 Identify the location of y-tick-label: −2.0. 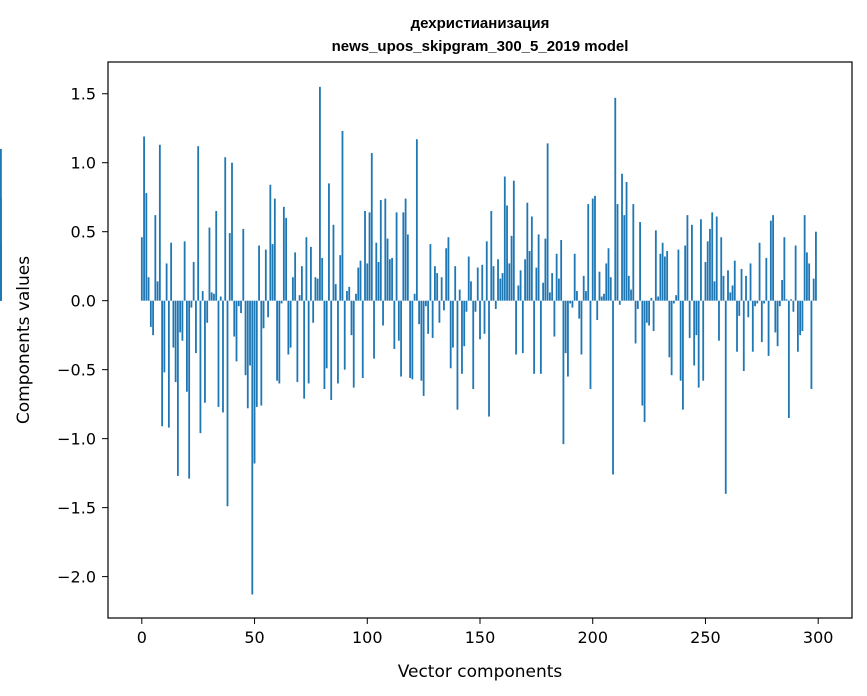
(76, 577).